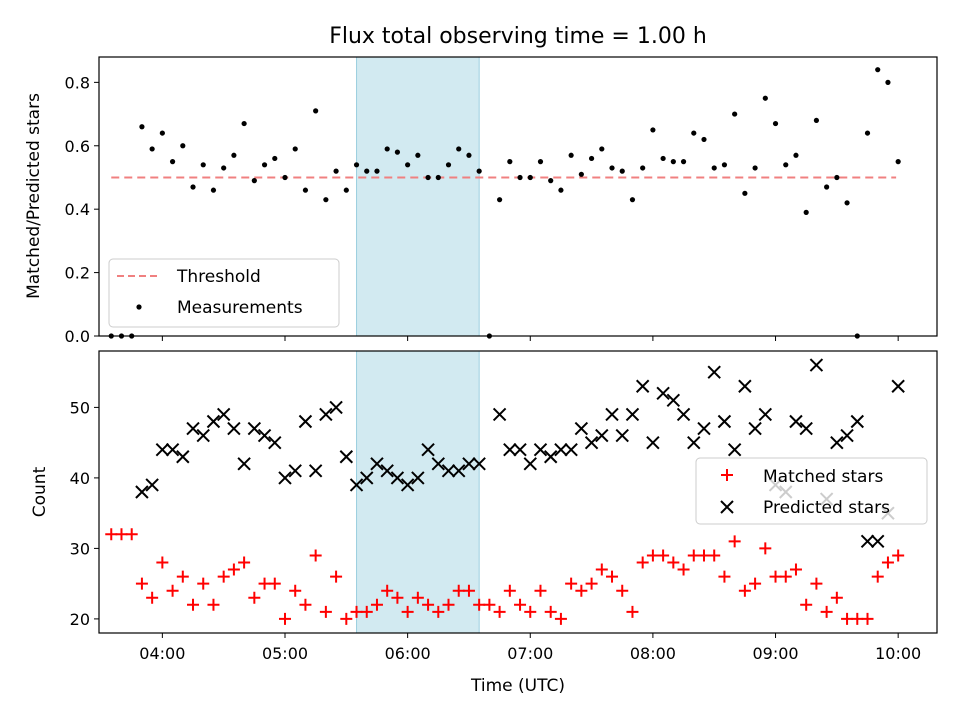 The width and height of the screenshot is (960, 720). Describe the element at coordinates (285, 653) in the screenshot. I see `bottom-x-tick-label: 05:00` at that location.